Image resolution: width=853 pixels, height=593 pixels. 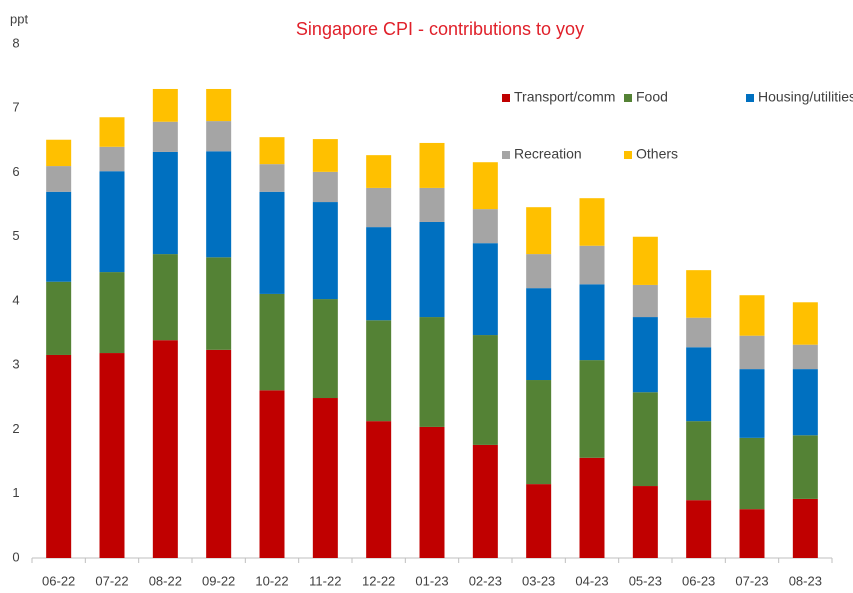 What do you see at coordinates (657, 154) in the screenshot?
I see `legend-label: Others` at bounding box center [657, 154].